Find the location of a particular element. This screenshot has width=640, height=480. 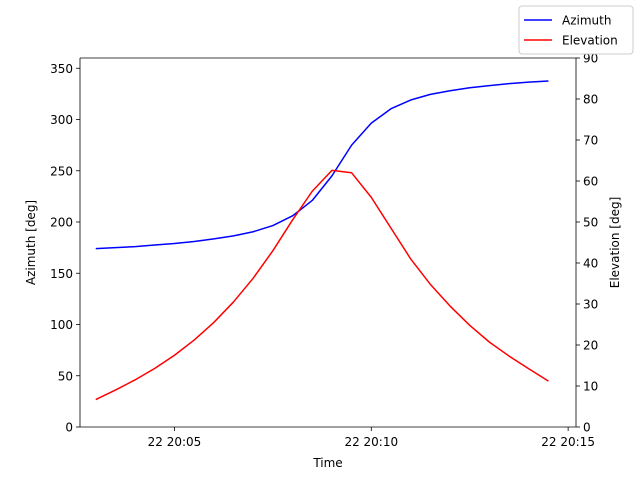

left-y-tick-label: 300 is located at coordinates (61, 120).